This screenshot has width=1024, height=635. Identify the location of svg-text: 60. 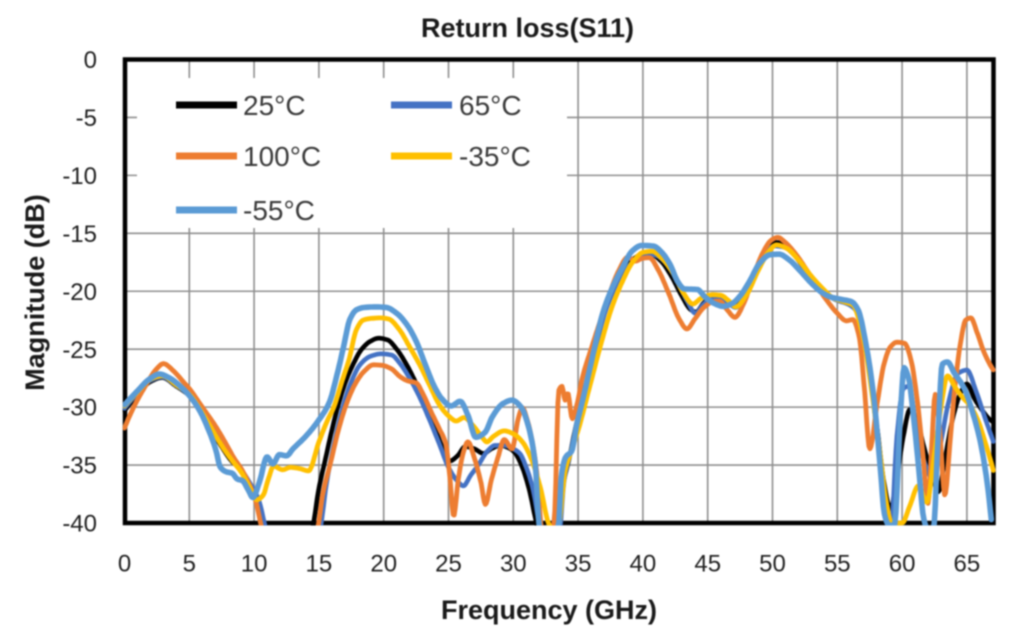
(902, 564).